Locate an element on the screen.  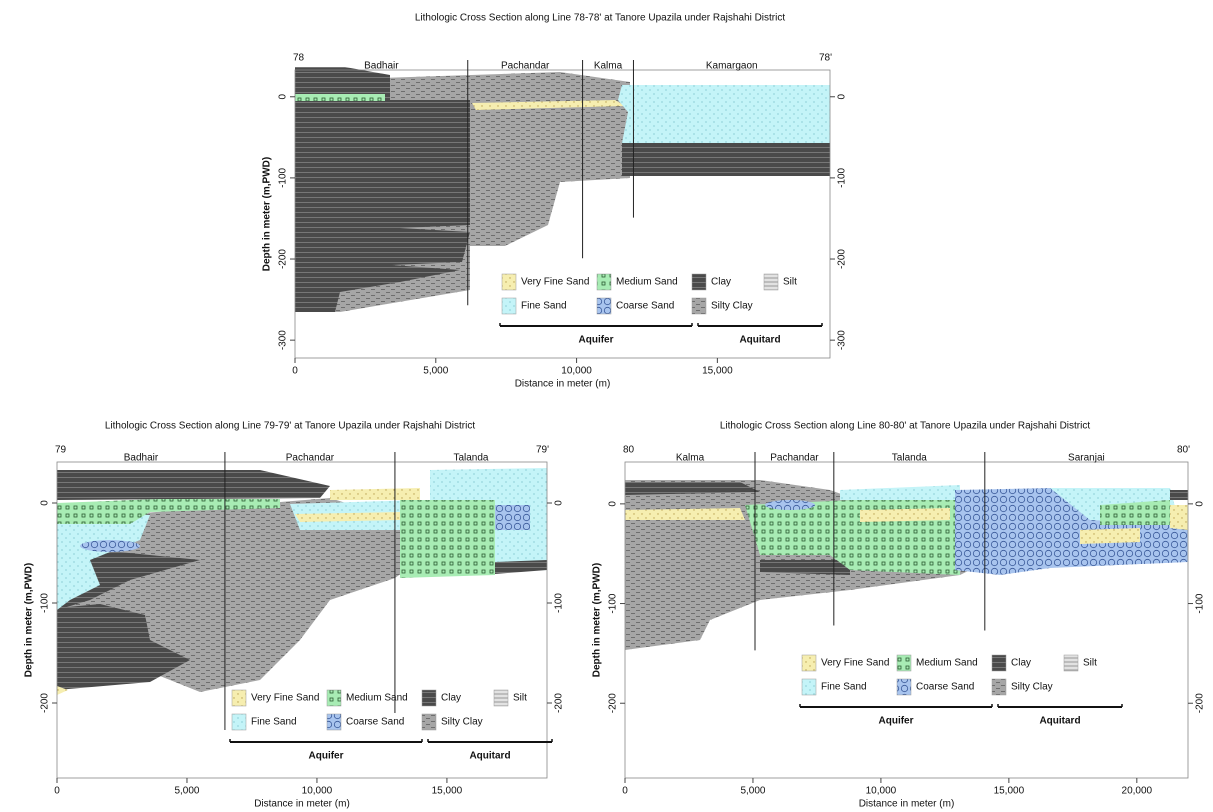
line-end-label: 78' is located at coordinates (825, 58).